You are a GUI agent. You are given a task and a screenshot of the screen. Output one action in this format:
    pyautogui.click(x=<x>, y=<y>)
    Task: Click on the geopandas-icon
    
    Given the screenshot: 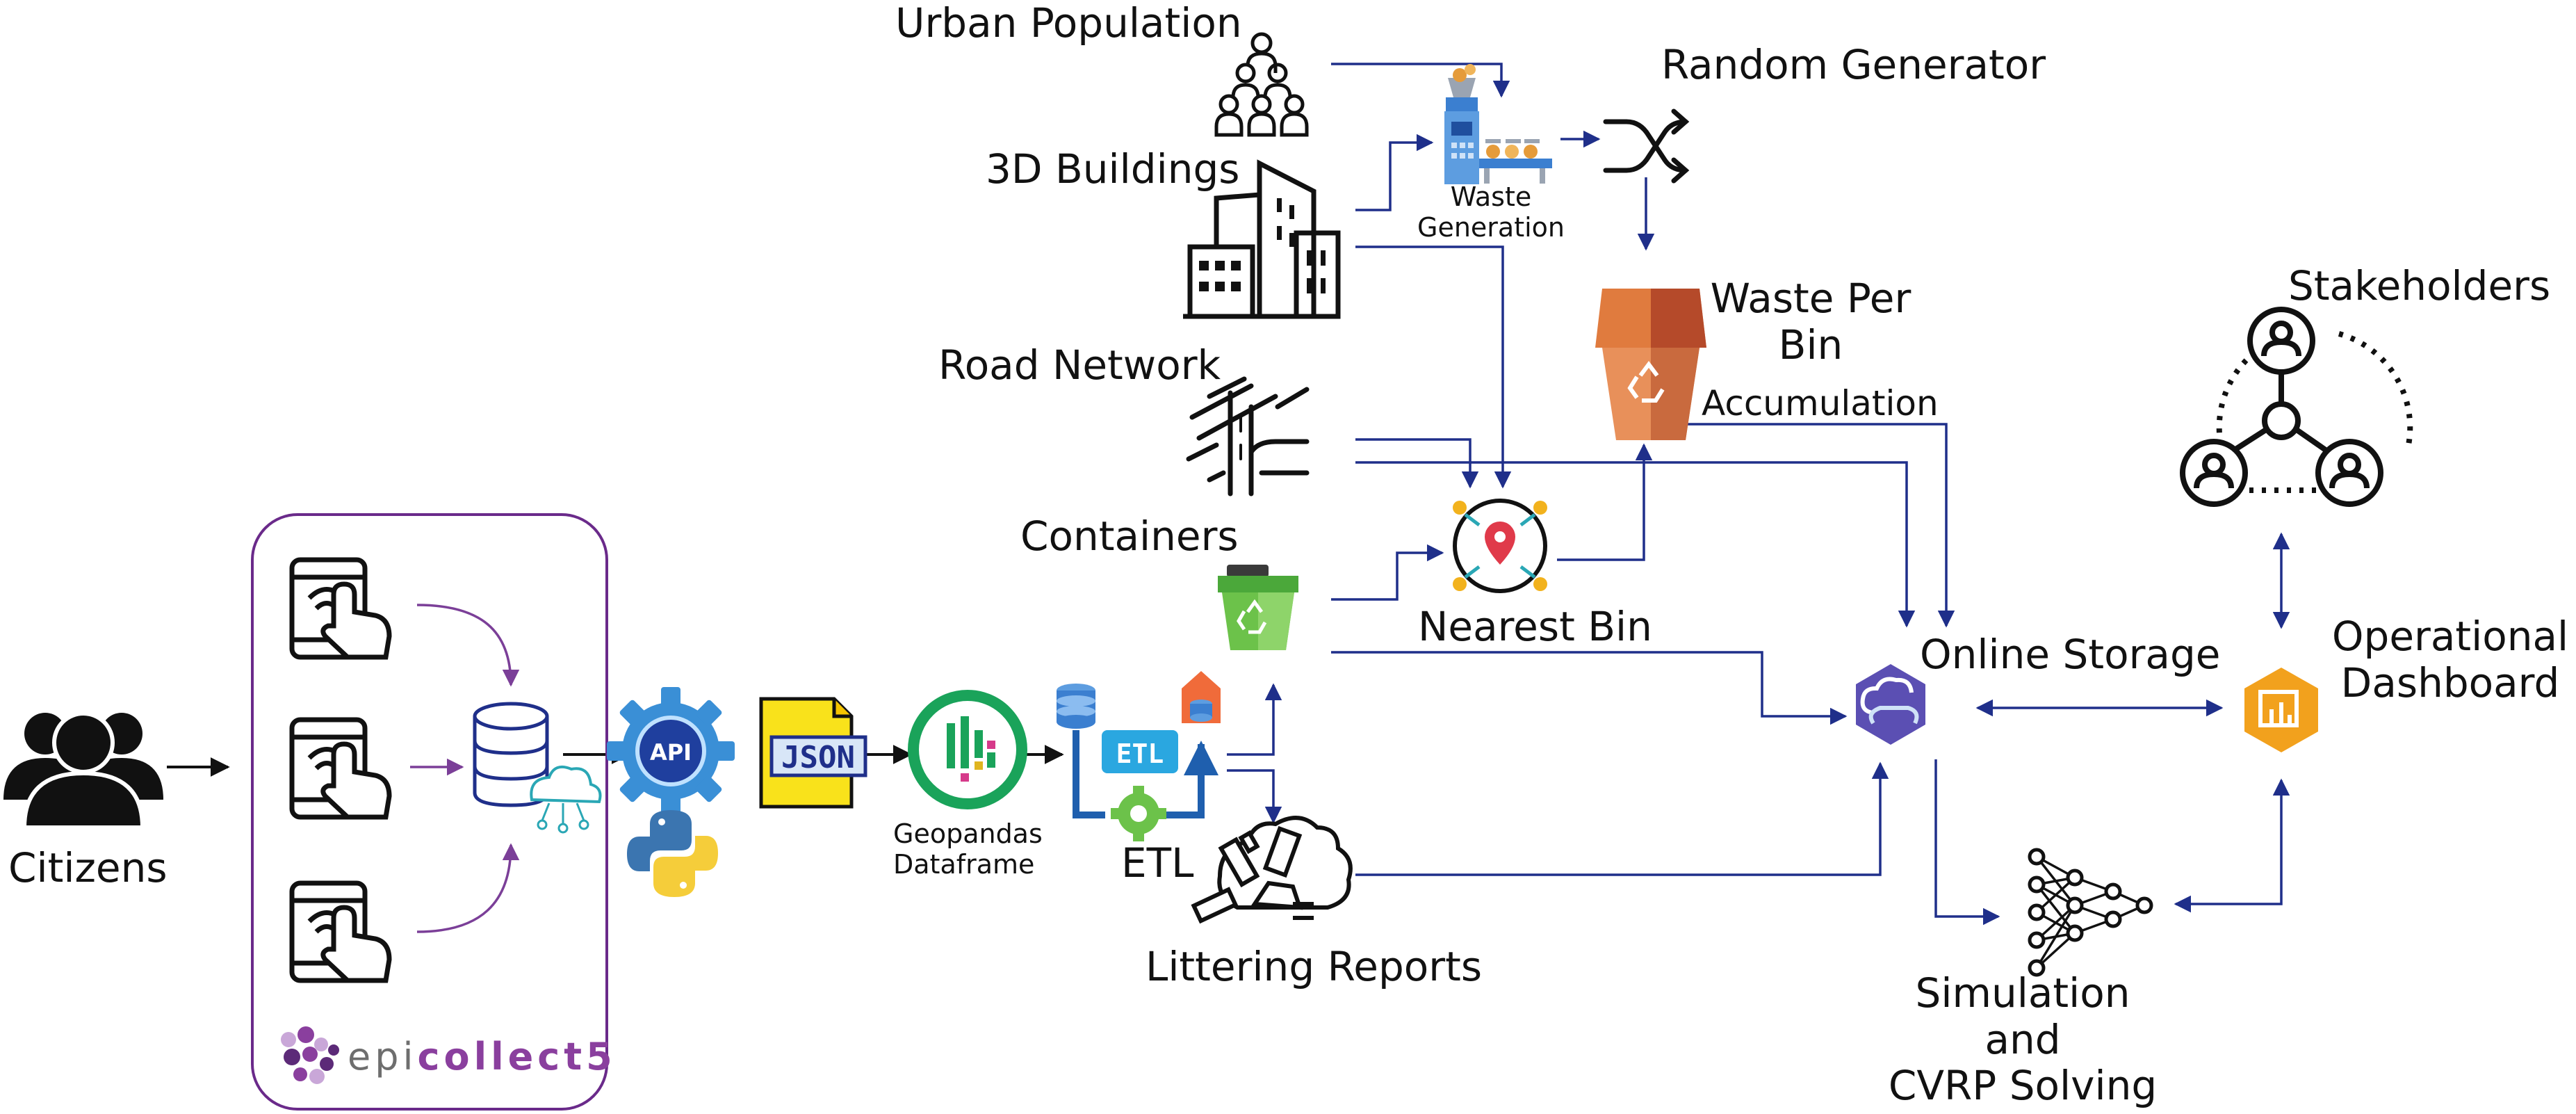 What is the action you would take?
    pyautogui.click(x=967, y=750)
    